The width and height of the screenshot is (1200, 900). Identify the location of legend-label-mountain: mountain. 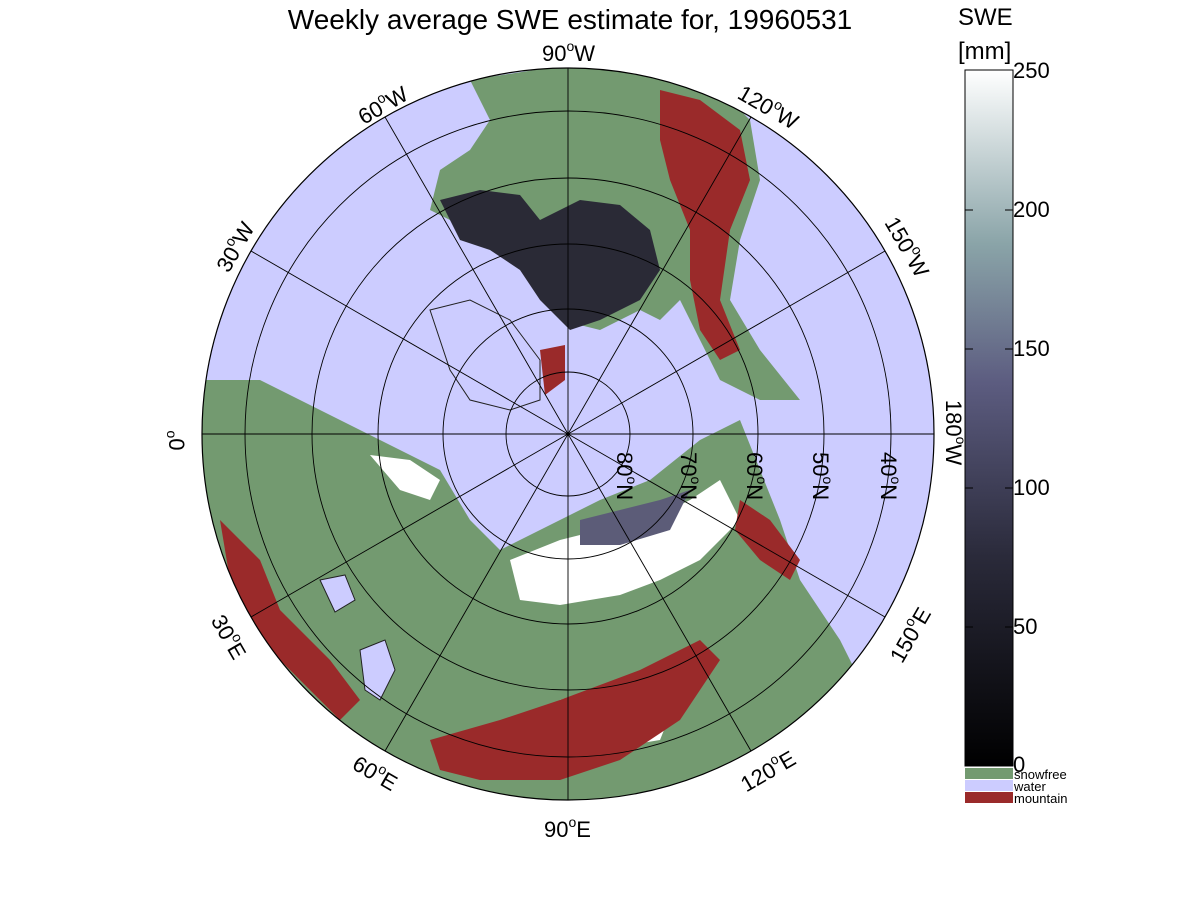
(1041, 798).